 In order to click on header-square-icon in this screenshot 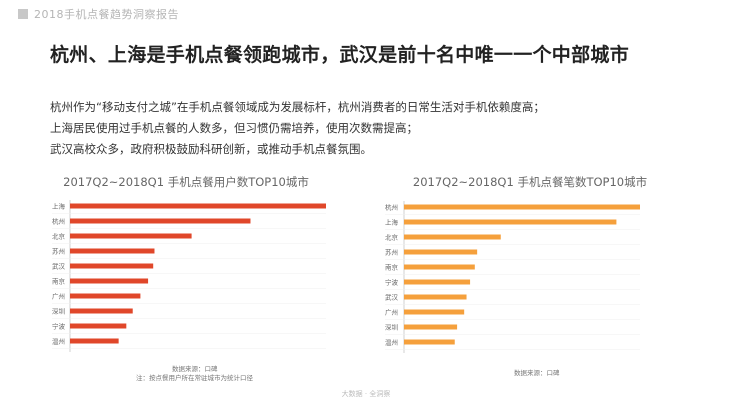, I will do `click(23, 14)`.